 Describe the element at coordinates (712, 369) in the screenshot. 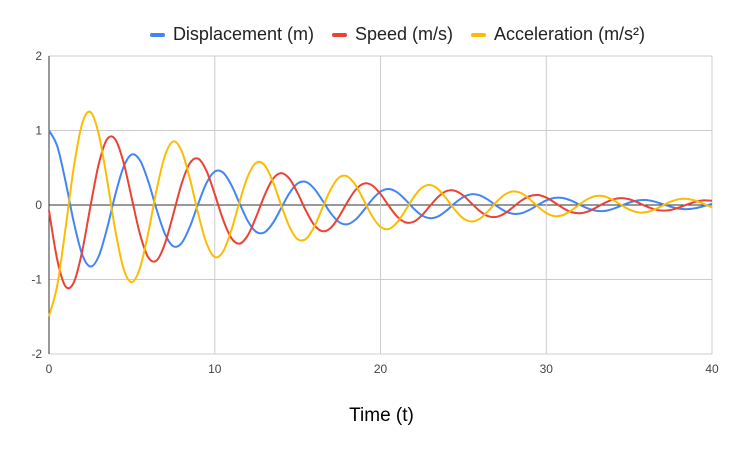

I see `x-tick-label: 40` at that location.